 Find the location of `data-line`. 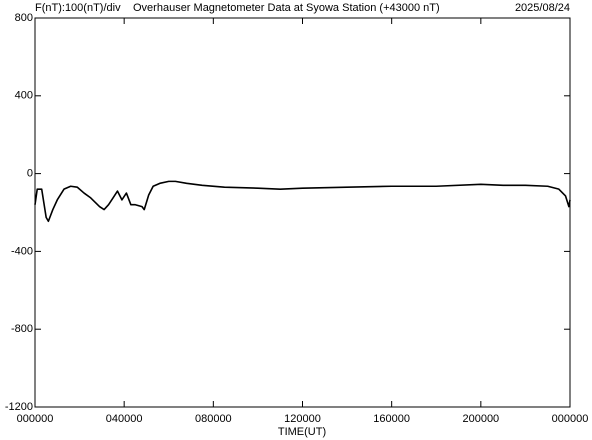

data-line is located at coordinates (302, 201).